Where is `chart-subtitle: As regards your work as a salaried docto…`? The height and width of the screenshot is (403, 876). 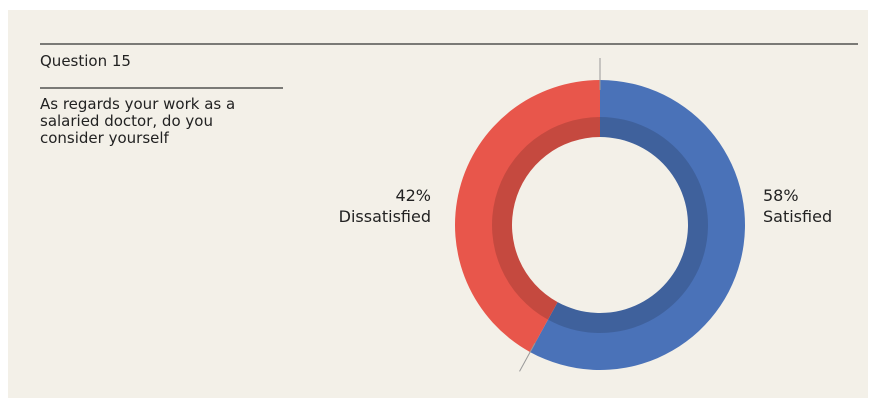
chart-subtitle: As regards your work as a salaried docto… is located at coordinates (138, 121).